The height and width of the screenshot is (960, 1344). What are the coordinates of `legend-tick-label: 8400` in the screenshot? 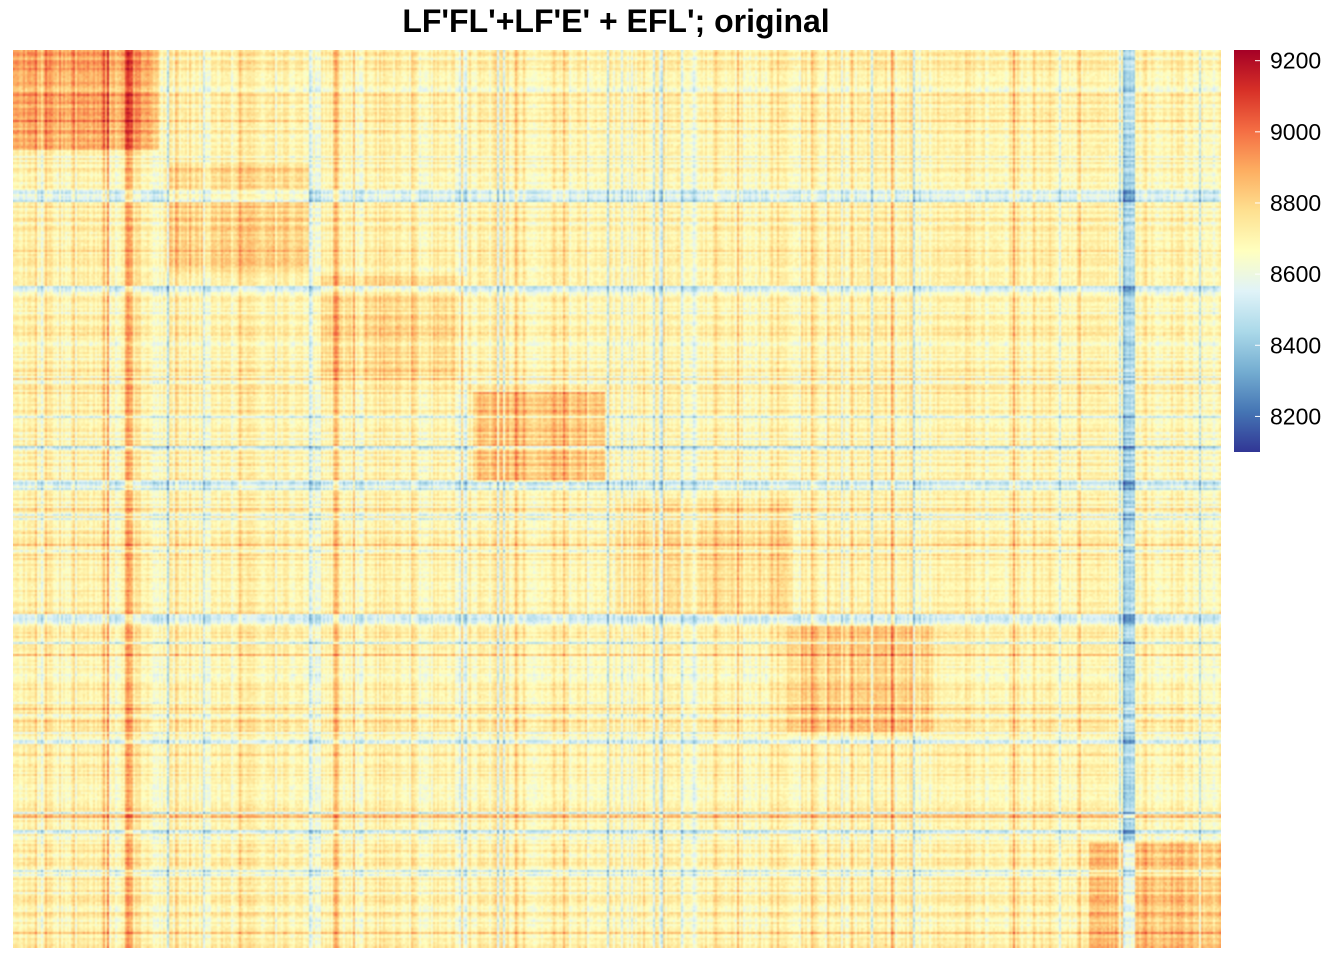 It's located at (1295, 345).